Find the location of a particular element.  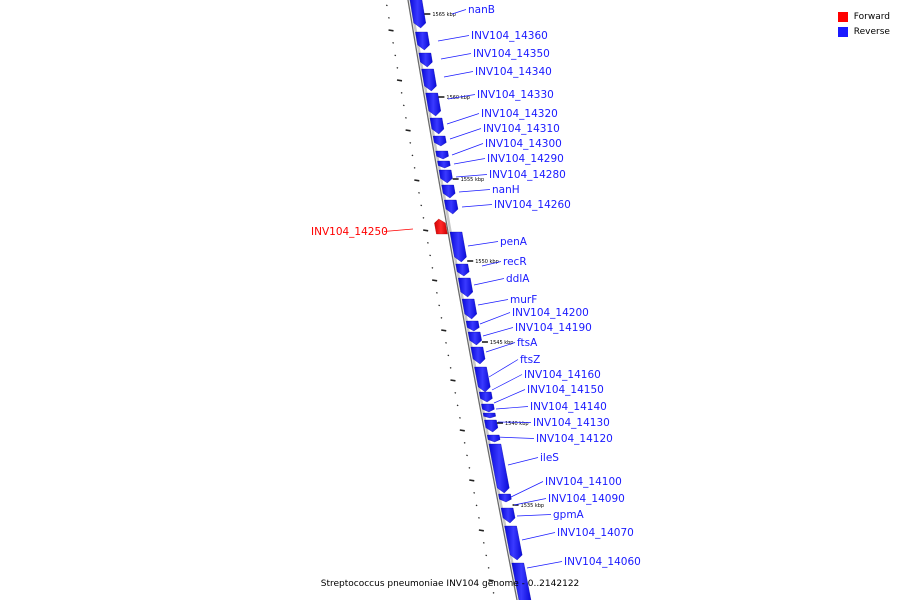

gene-block-nanH is located at coordinates (448, 191).